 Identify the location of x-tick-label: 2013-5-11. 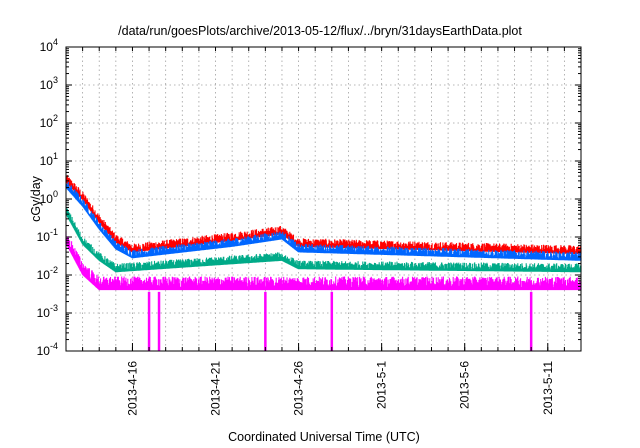
(548, 388).